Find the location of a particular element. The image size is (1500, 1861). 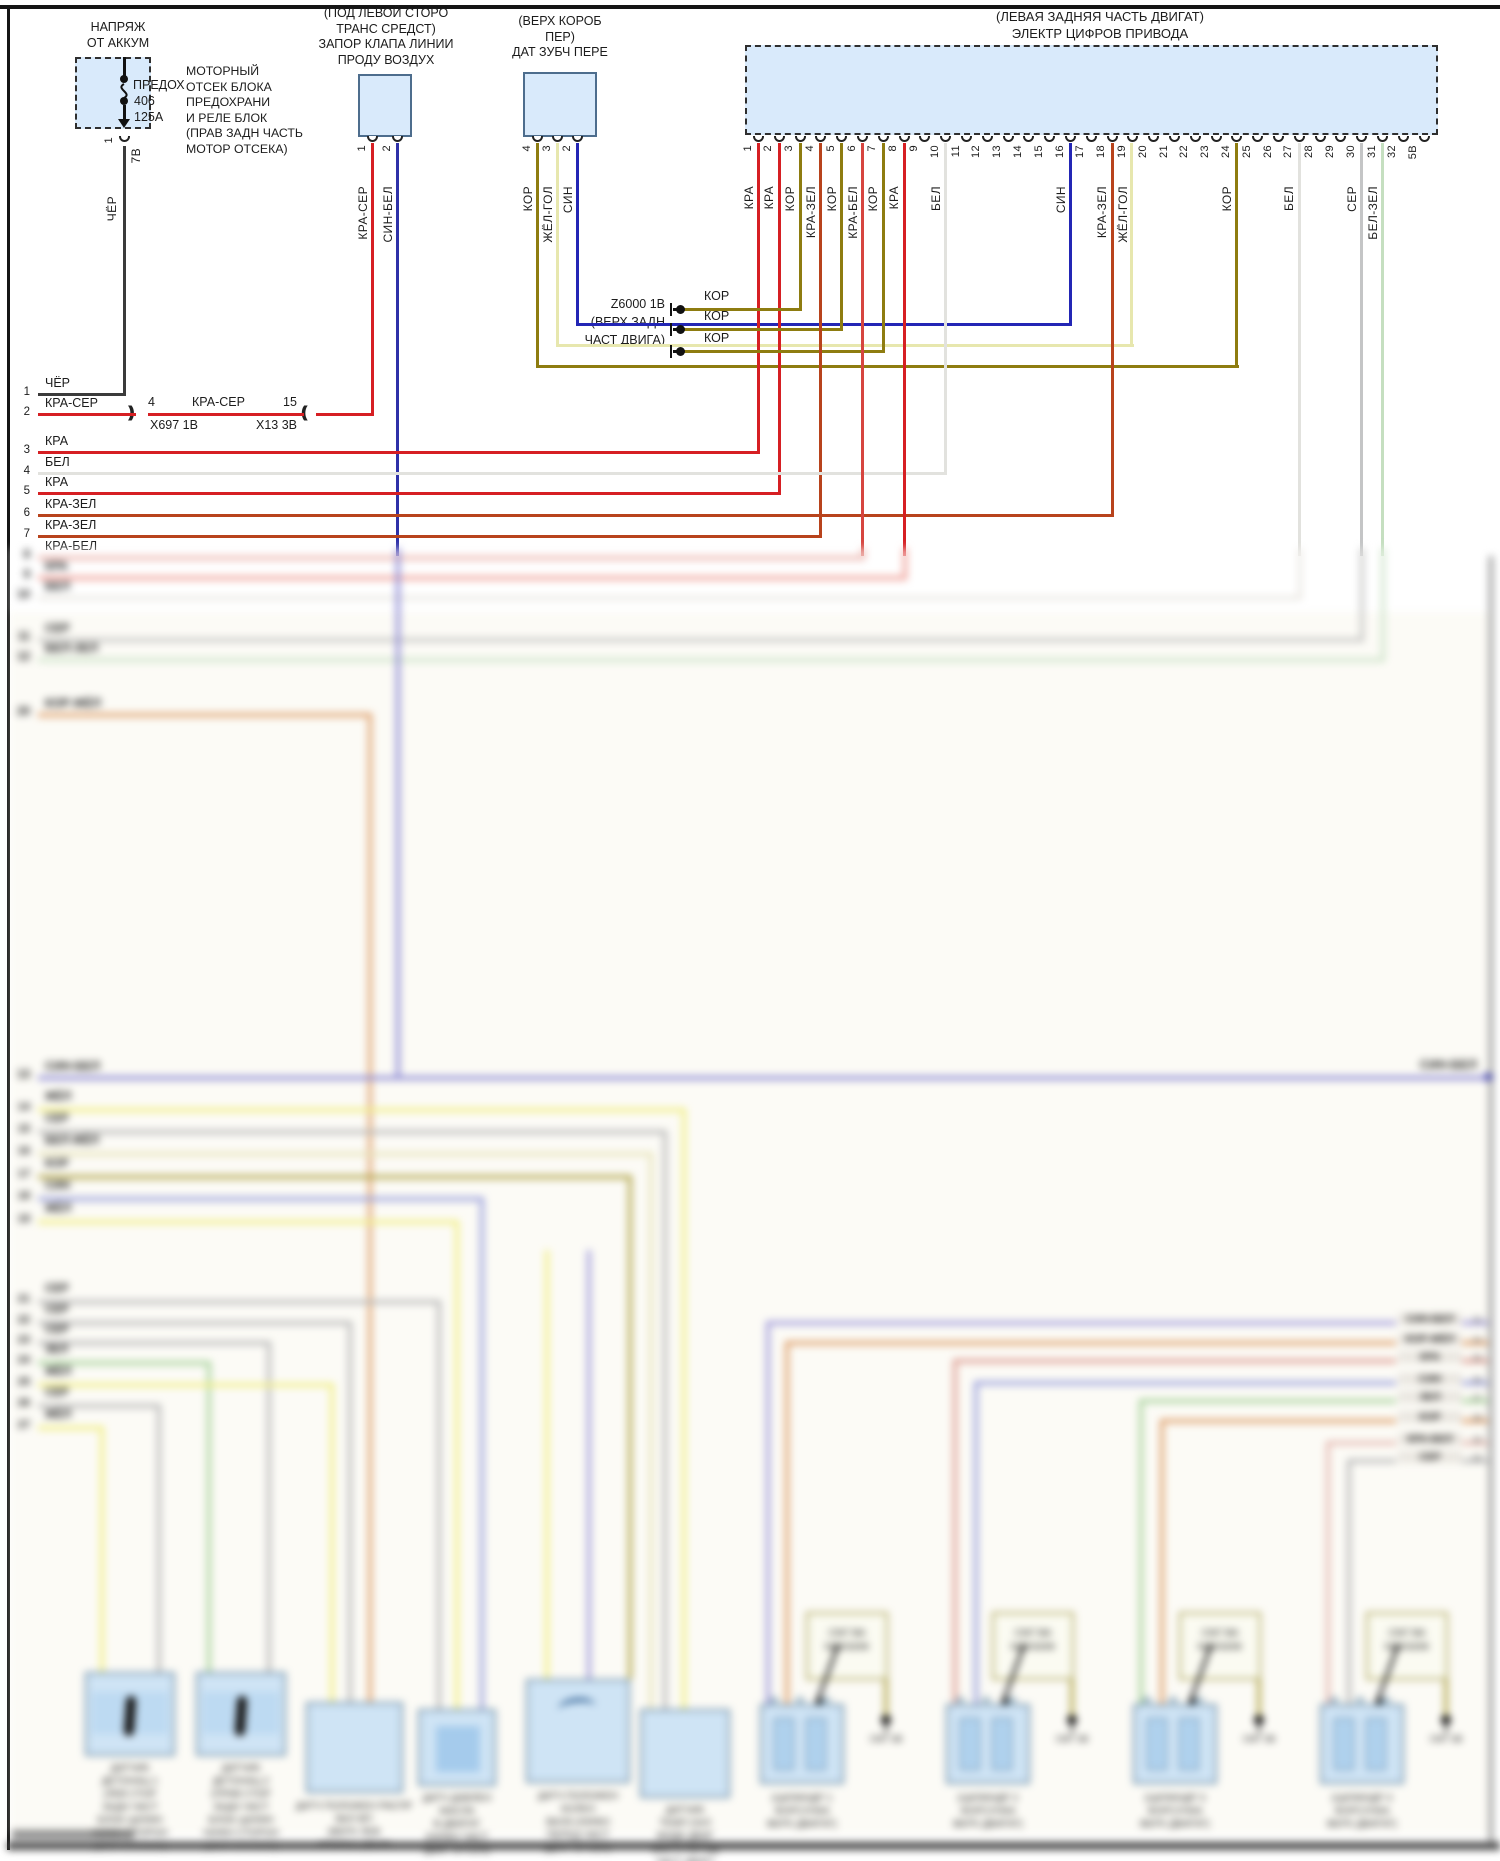

purge-valve-box is located at coordinates (385, 105).